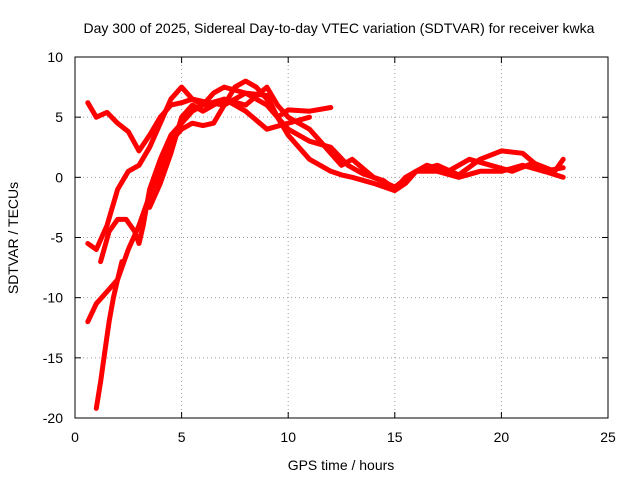  What do you see at coordinates (53, 358) in the screenshot?
I see `y-tick-label: -15` at bounding box center [53, 358].